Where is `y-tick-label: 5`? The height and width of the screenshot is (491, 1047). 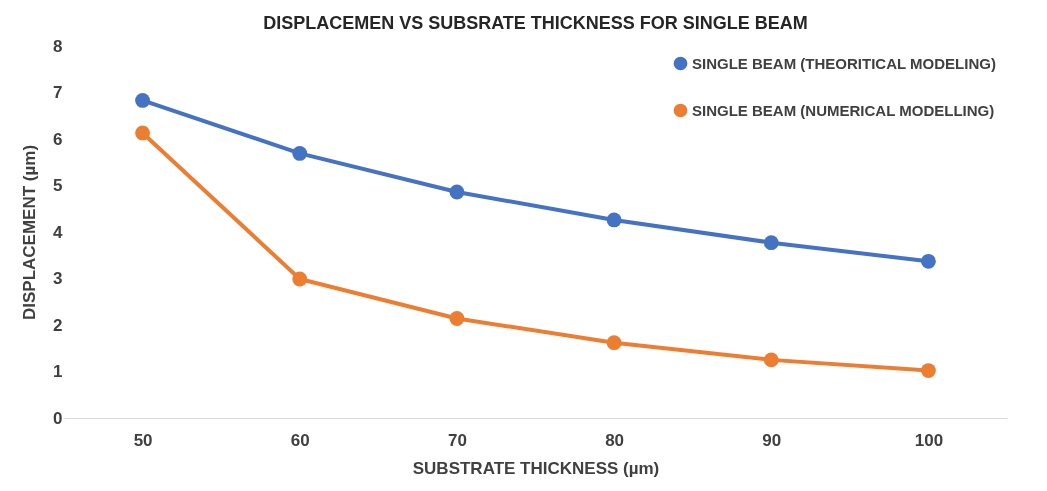
y-tick-label: 5 is located at coordinates (58, 185).